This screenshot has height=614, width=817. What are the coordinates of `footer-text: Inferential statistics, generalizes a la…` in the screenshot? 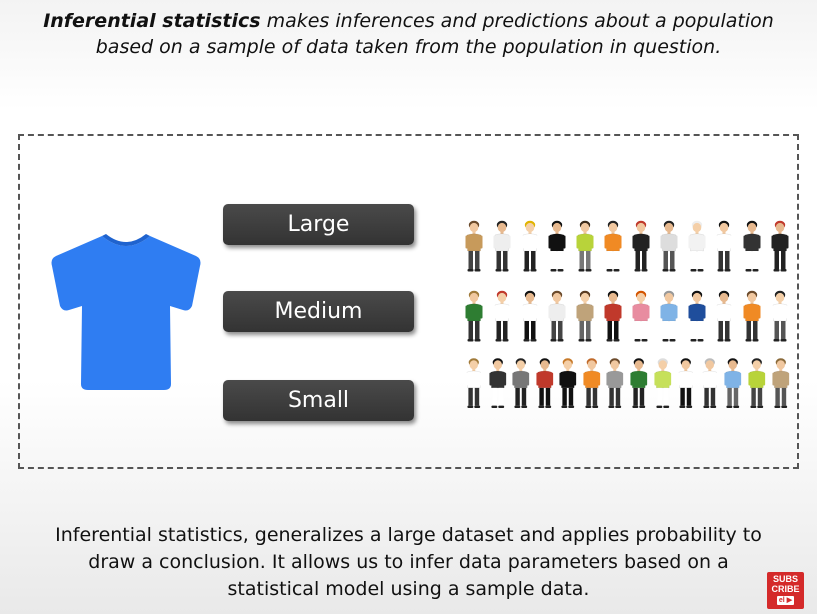 It's located at (408, 562).